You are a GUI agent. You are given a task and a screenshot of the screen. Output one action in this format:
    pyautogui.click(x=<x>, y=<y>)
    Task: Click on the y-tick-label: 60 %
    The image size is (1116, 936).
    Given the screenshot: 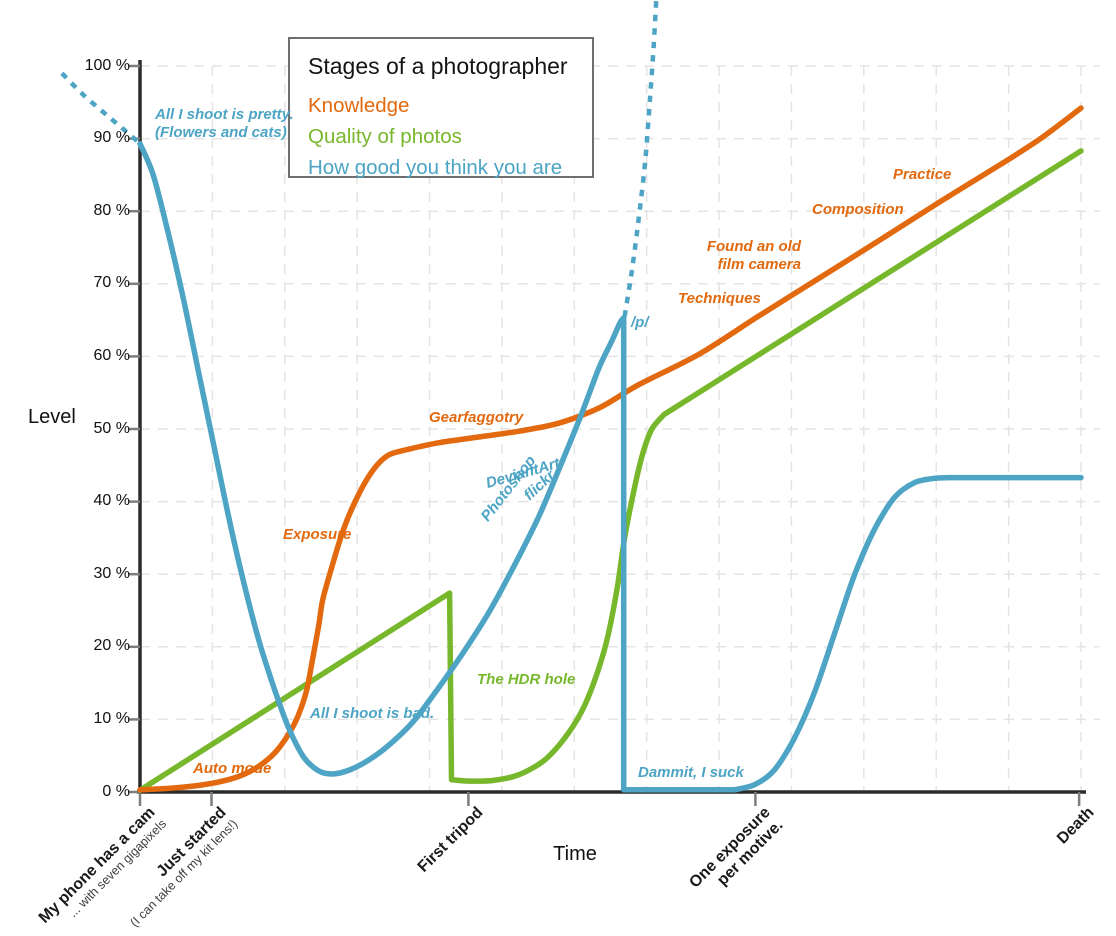 What is the action you would take?
    pyautogui.click(x=111, y=355)
    